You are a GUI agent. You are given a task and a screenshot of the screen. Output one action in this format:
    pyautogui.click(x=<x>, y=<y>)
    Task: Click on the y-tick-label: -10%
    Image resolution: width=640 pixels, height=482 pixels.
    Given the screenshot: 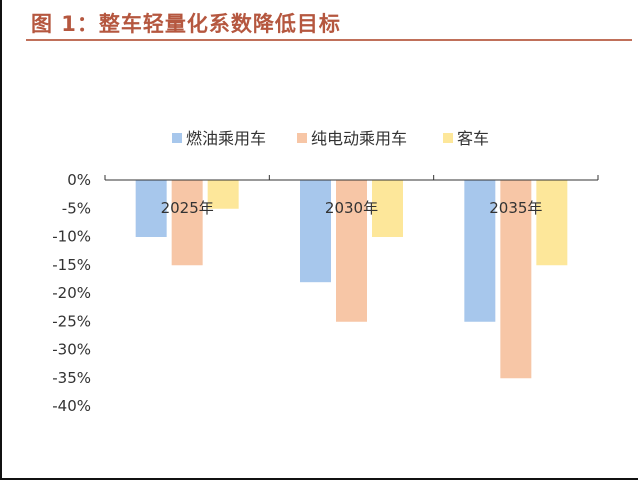 What is the action you would take?
    pyautogui.click(x=71, y=237)
    